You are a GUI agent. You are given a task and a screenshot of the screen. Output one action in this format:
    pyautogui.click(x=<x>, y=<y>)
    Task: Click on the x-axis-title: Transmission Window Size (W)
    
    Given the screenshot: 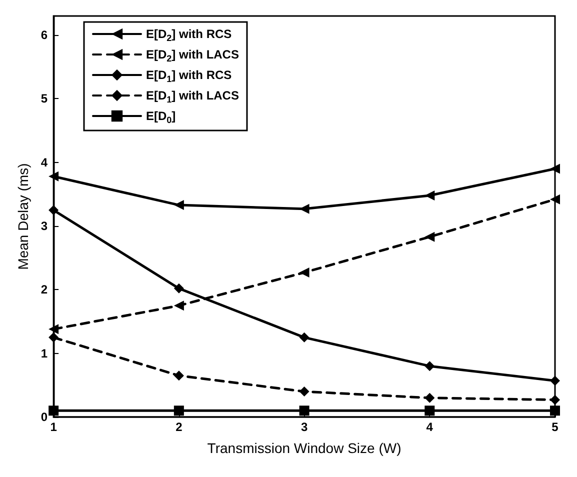 What is the action you would take?
    pyautogui.click(x=304, y=448)
    